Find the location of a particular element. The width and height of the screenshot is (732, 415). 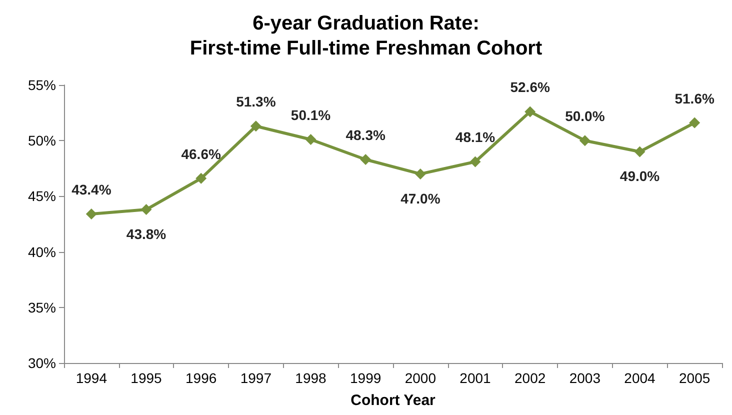

data-label: 43.8% is located at coordinates (146, 234).